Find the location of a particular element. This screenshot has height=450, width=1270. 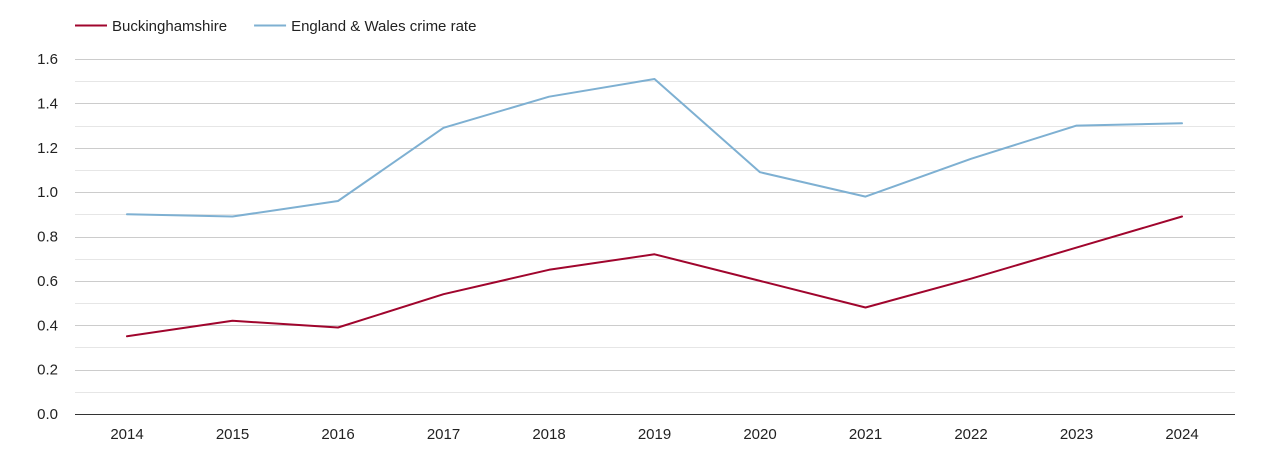

x-tick-label: 2018 is located at coordinates (548, 434).